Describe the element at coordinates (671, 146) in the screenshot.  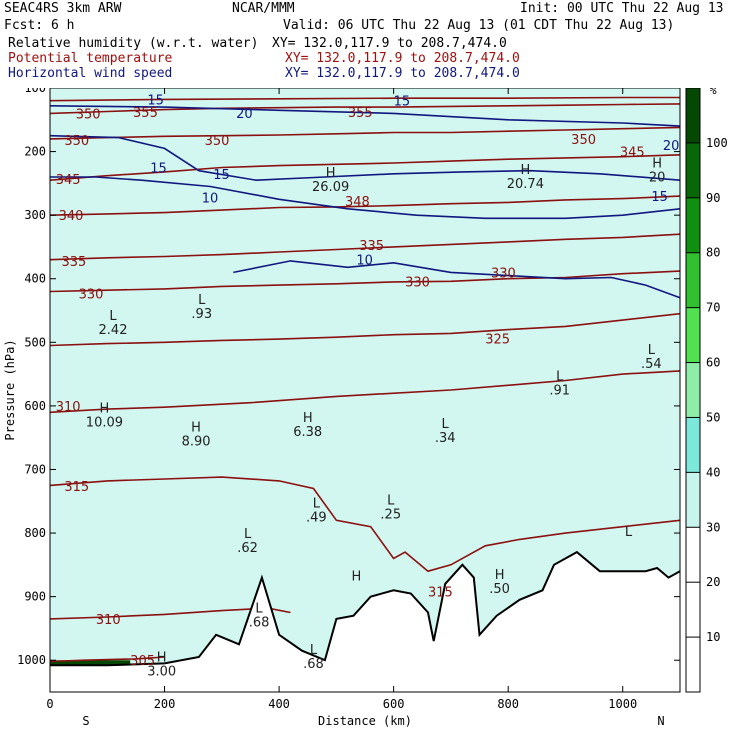
I see `wind-label-8: 20` at that location.